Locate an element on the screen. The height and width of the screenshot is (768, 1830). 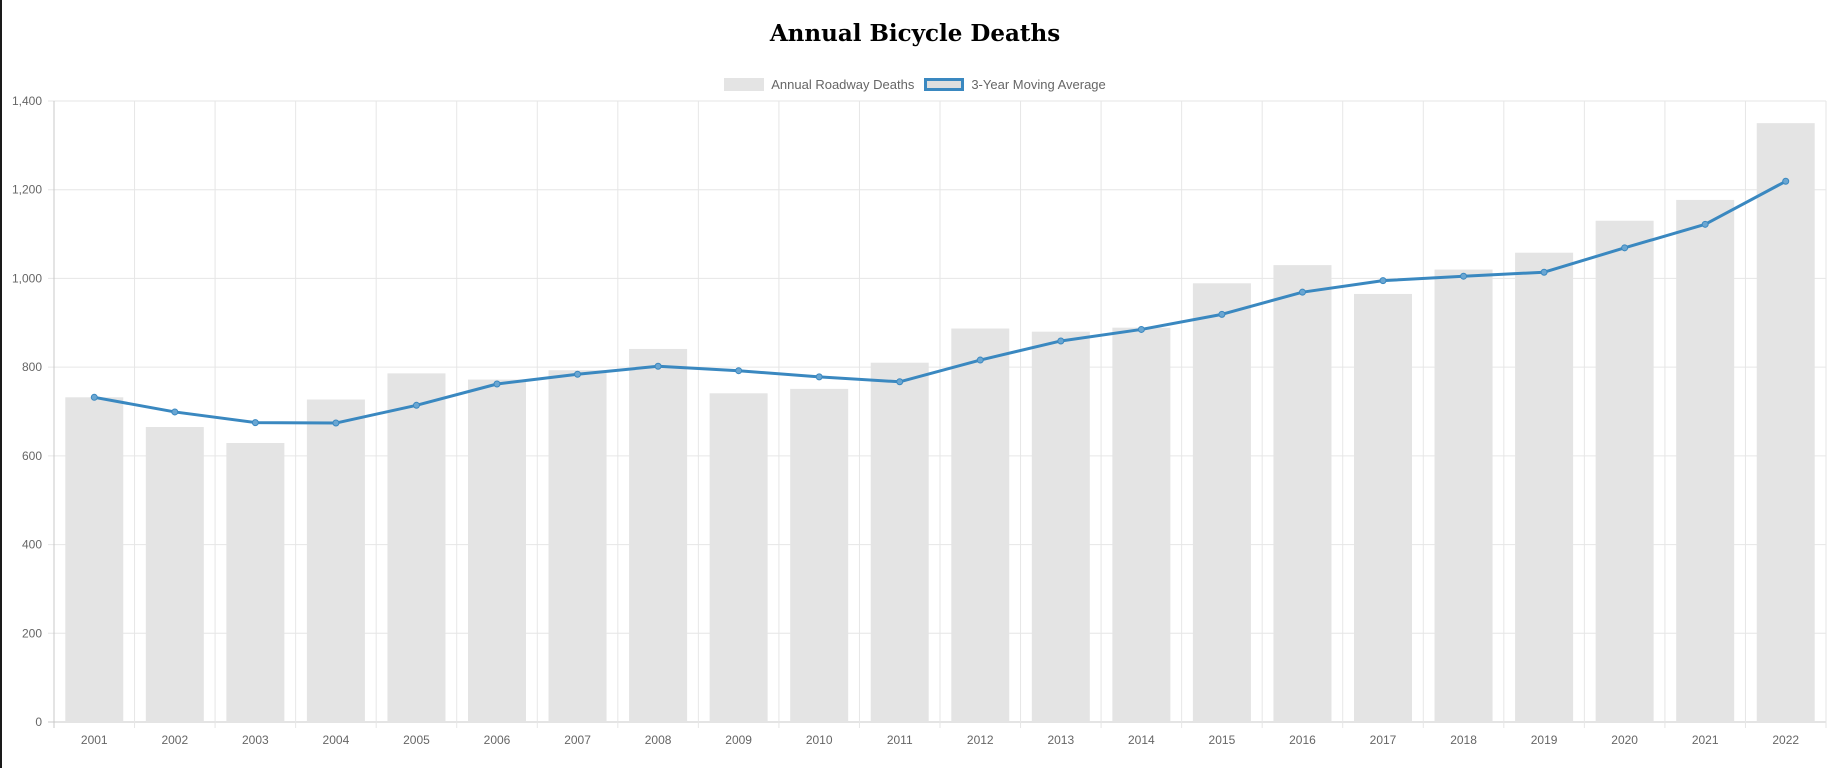
y-tick-label: 200 is located at coordinates (32, 633).